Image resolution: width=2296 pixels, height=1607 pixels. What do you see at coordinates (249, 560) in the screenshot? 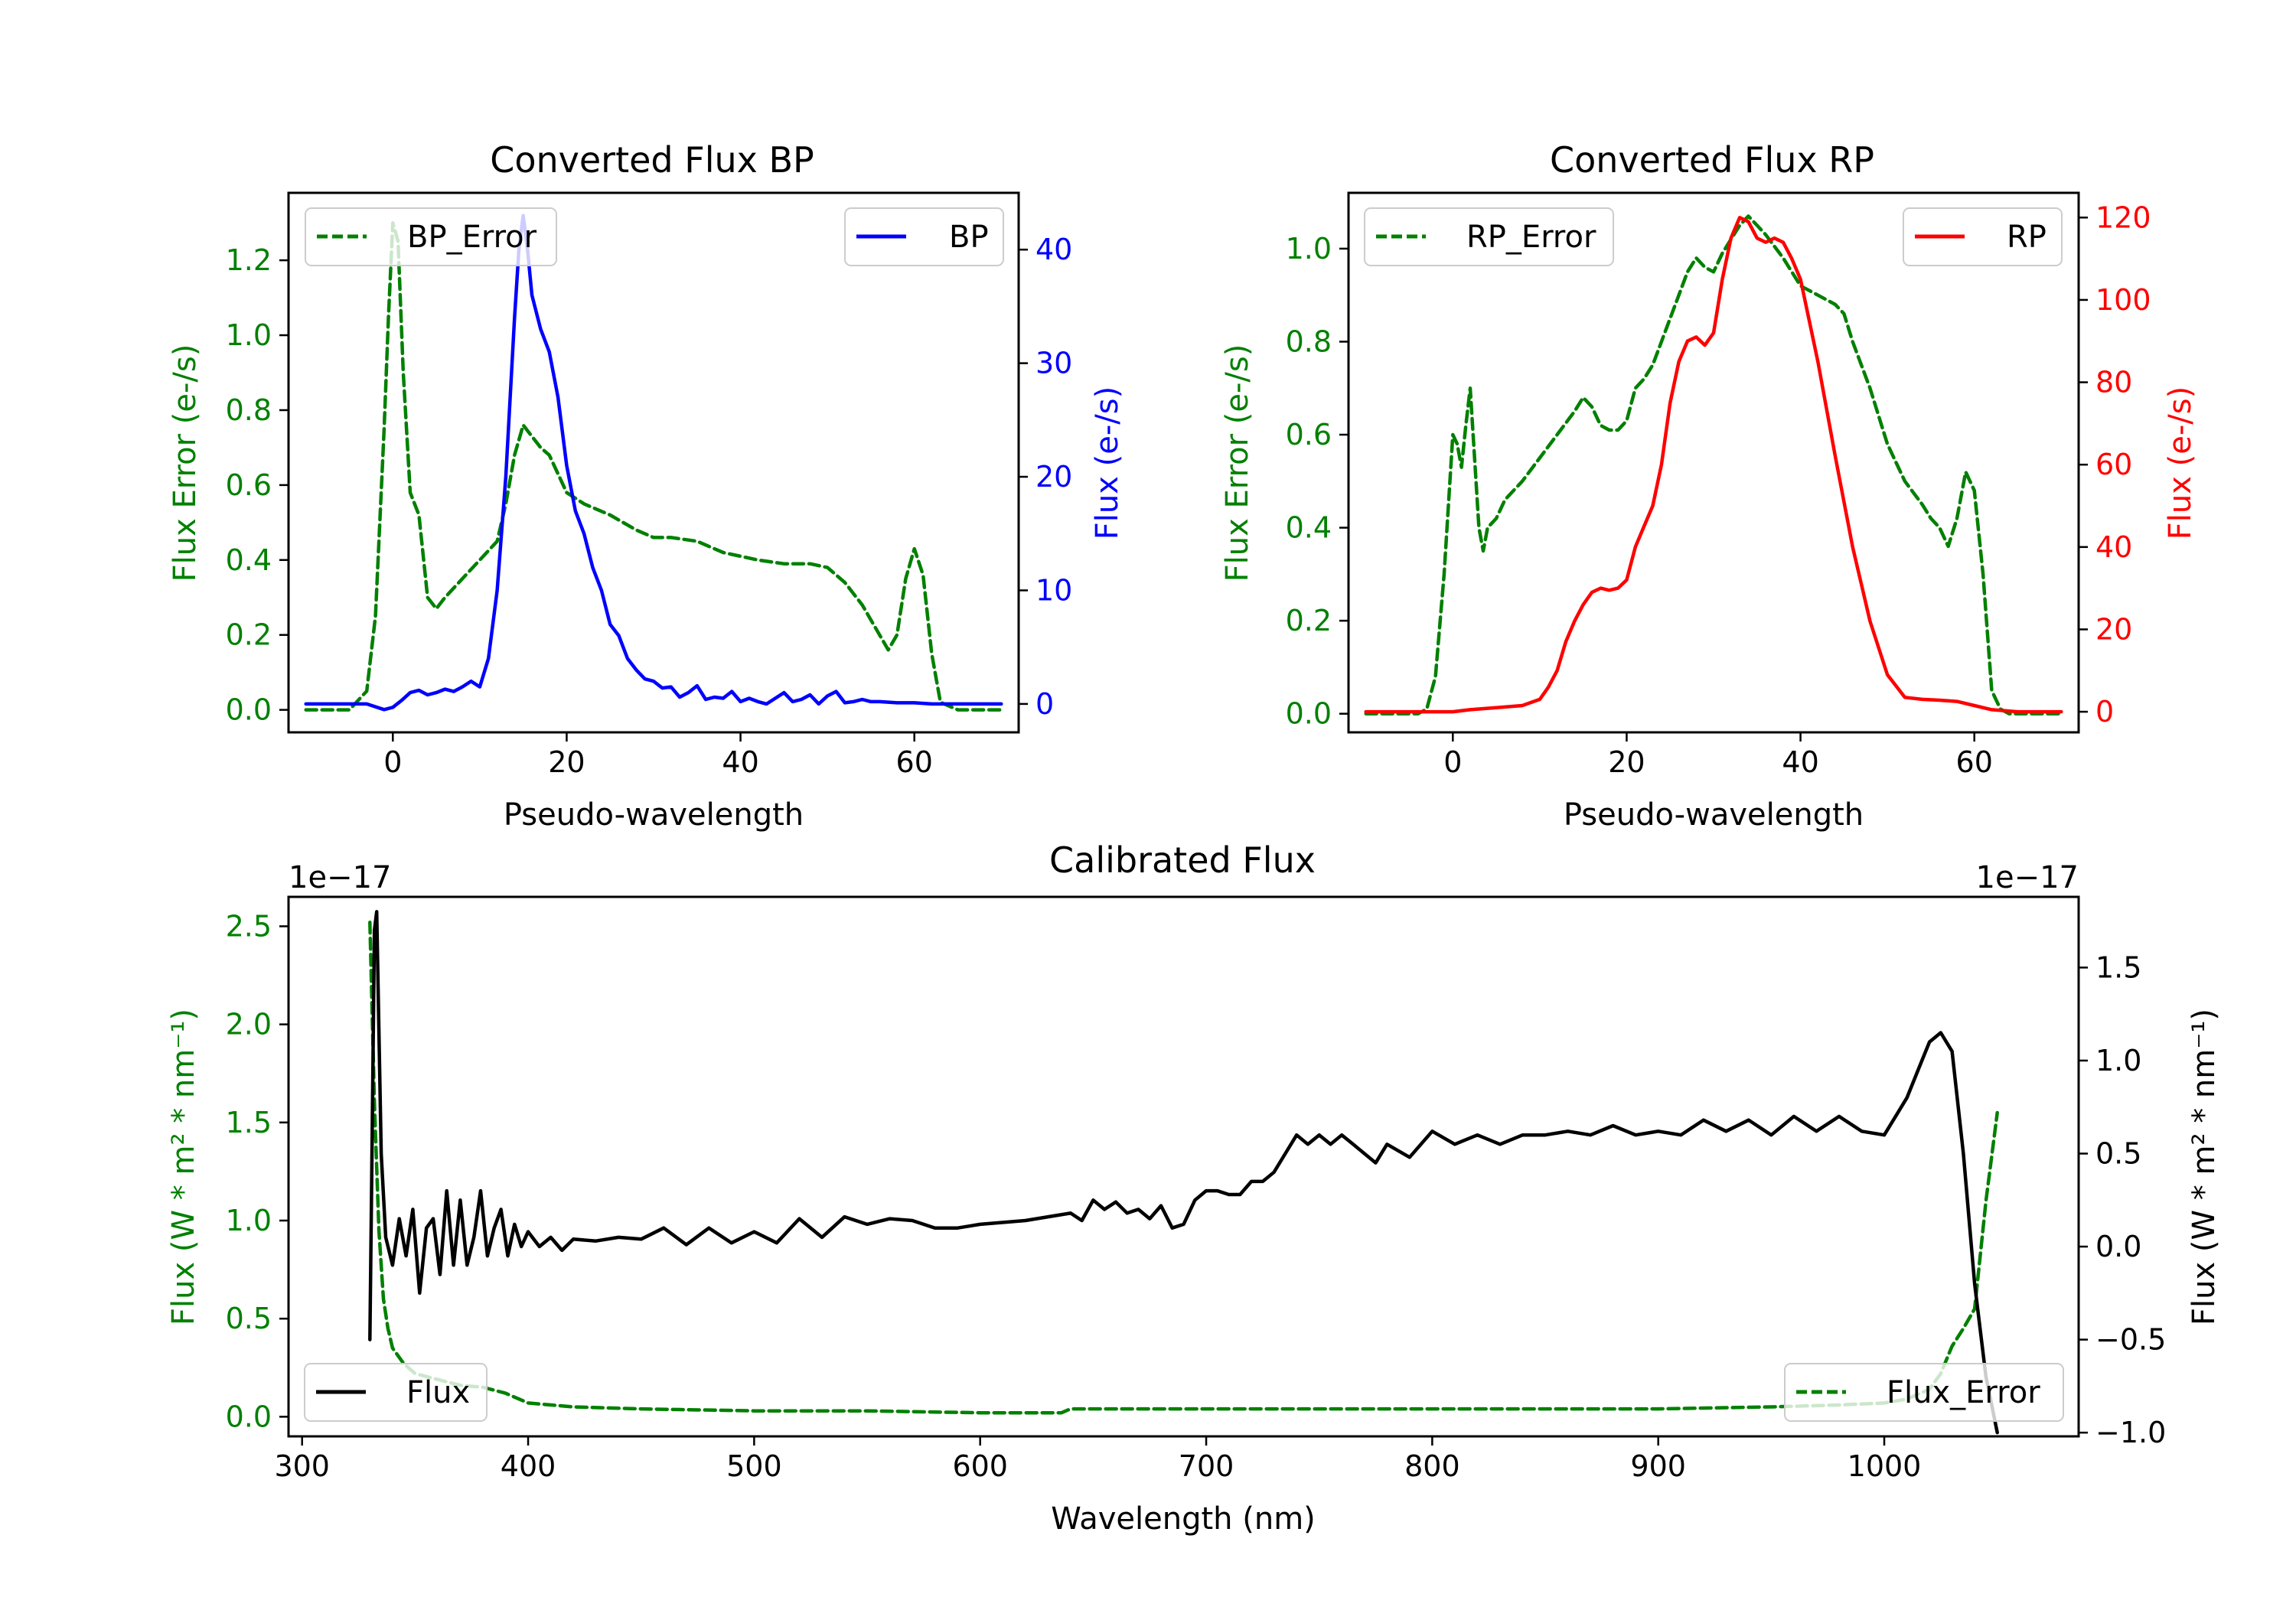
I see `bp-y-left-tick-label: 0.4` at bounding box center [249, 560].